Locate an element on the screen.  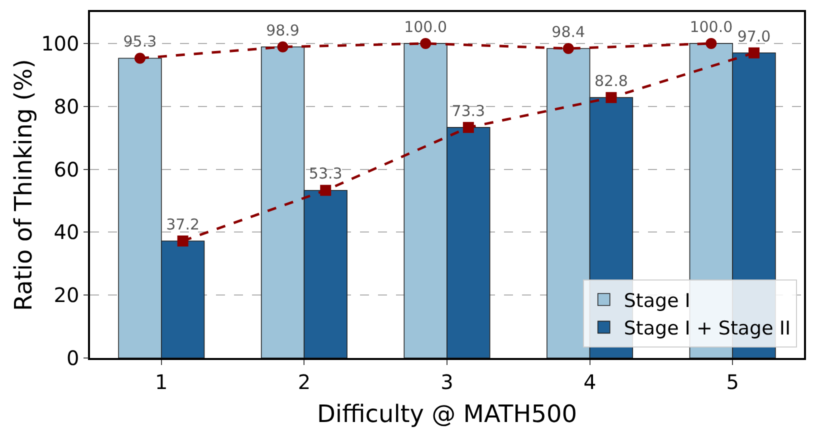
x-axis-title: Difficulty @ MATH500 is located at coordinates (447, 414).